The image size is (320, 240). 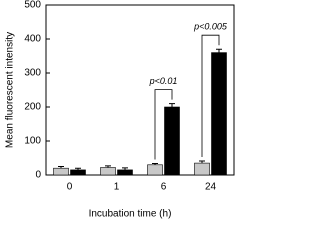 What do you see at coordinates (32, 73) in the screenshot?
I see `y-tick-label: 300` at bounding box center [32, 73].